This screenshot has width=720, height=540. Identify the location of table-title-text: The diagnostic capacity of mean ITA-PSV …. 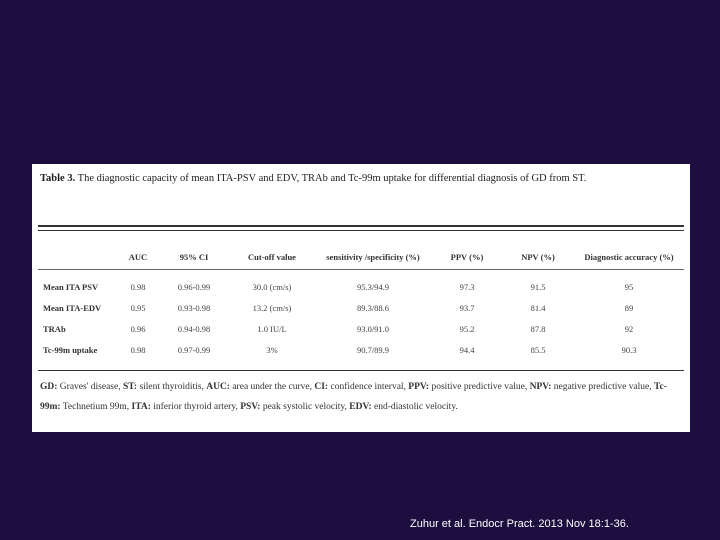
(331, 178).